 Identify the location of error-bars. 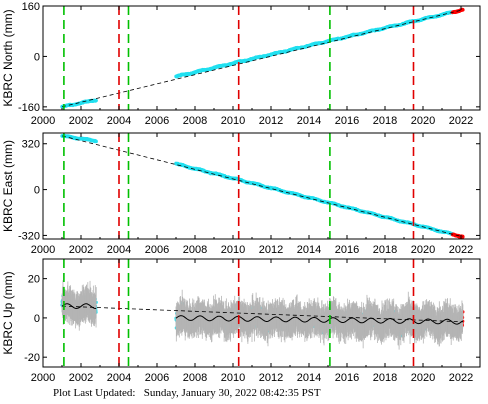
(262, 315).